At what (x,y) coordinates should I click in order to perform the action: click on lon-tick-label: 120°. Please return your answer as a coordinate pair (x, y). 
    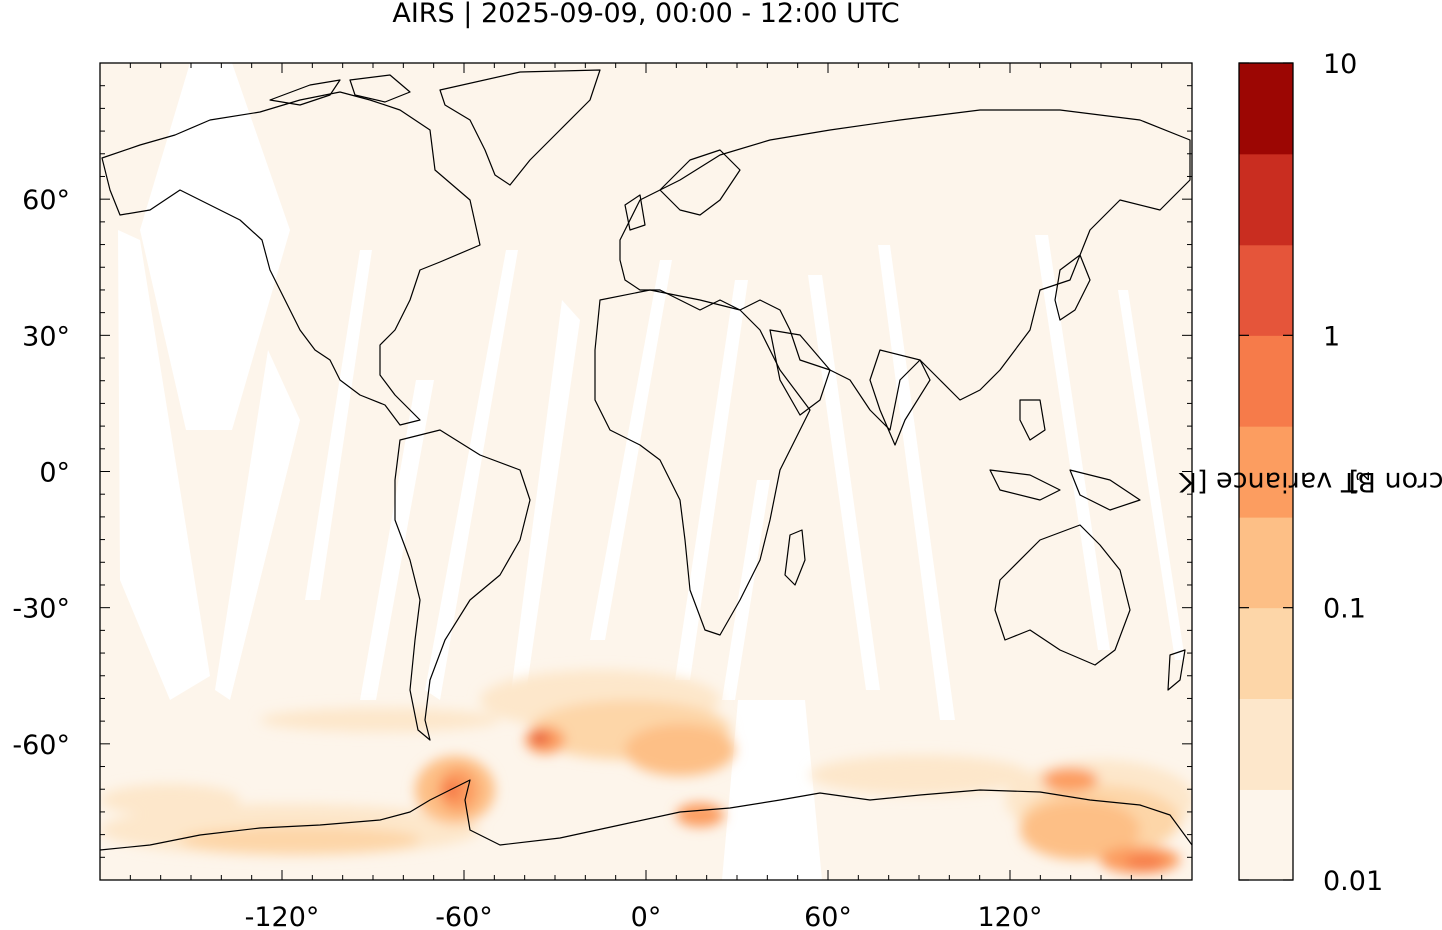
    Looking at the image, I should click on (1009, 916).